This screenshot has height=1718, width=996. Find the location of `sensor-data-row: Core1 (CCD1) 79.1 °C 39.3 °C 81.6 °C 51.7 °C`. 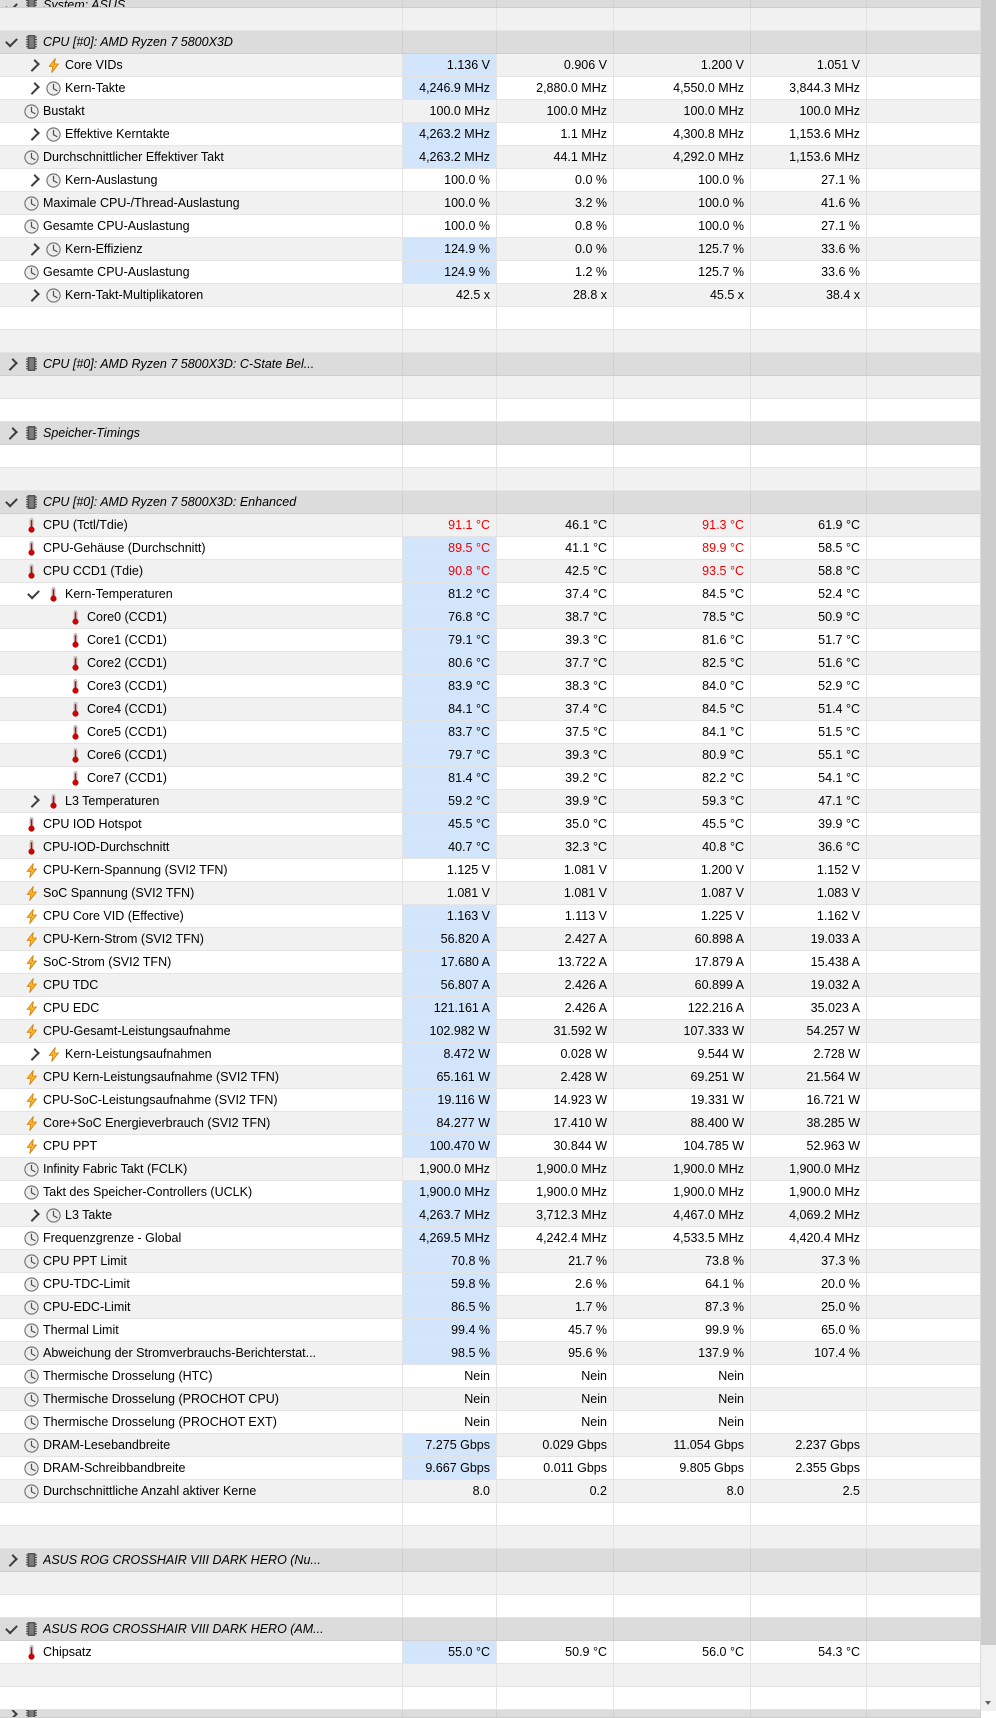

sensor-data-row: Core1 (CCD1) 79.1 °C 39.3 °C 81.6 °C 51.7 °C is located at coordinates (490, 640).